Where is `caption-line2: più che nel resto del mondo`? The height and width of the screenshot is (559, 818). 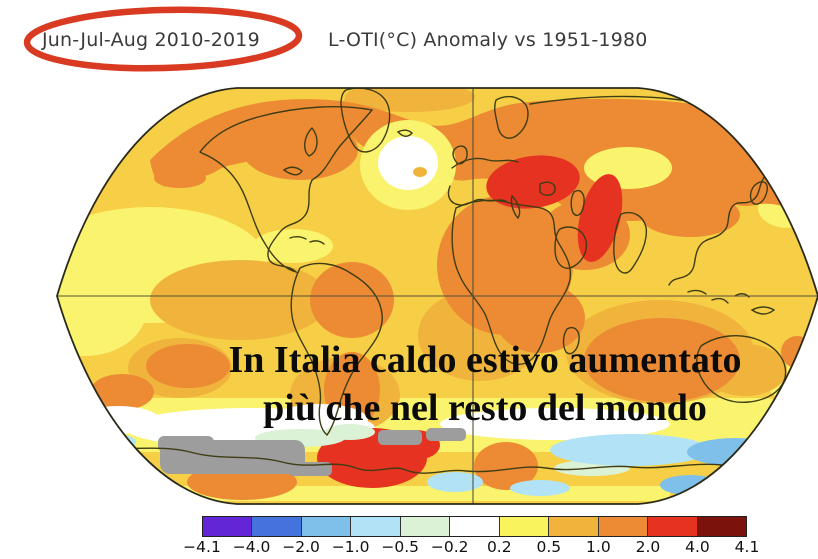 caption-line2: più che nel resto del mondo is located at coordinates (485, 408).